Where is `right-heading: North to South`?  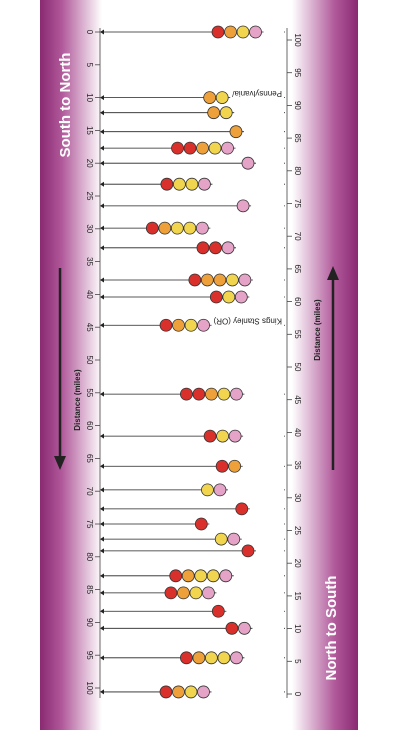
right-heading: North to South is located at coordinates (331, 628).